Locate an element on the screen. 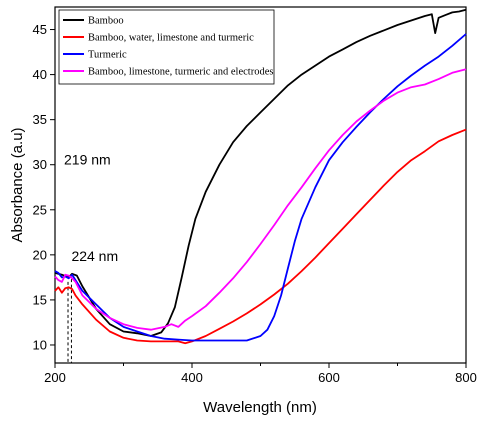 The image size is (480, 425). y-tick-label: 10 is located at coordinates (40, 344).